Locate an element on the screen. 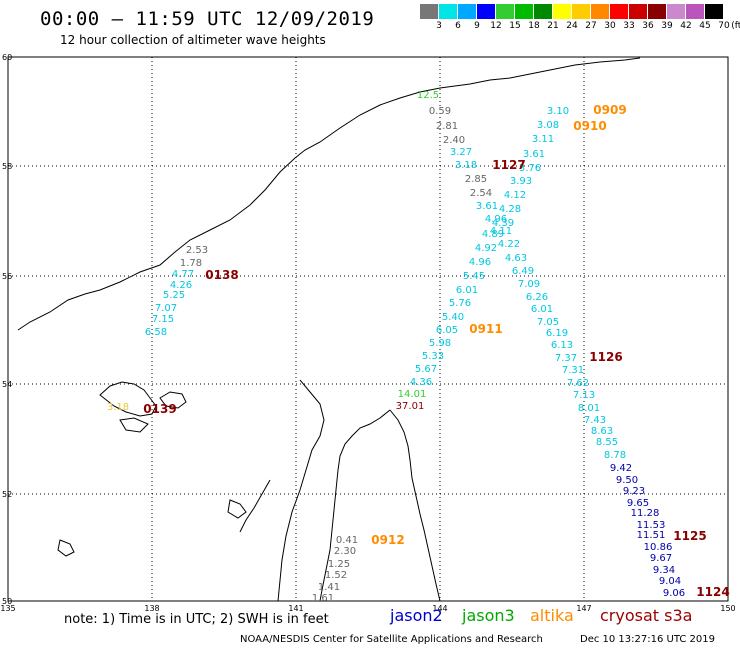  wave-height-value: 11.53 is located at coordinates (651, 525).